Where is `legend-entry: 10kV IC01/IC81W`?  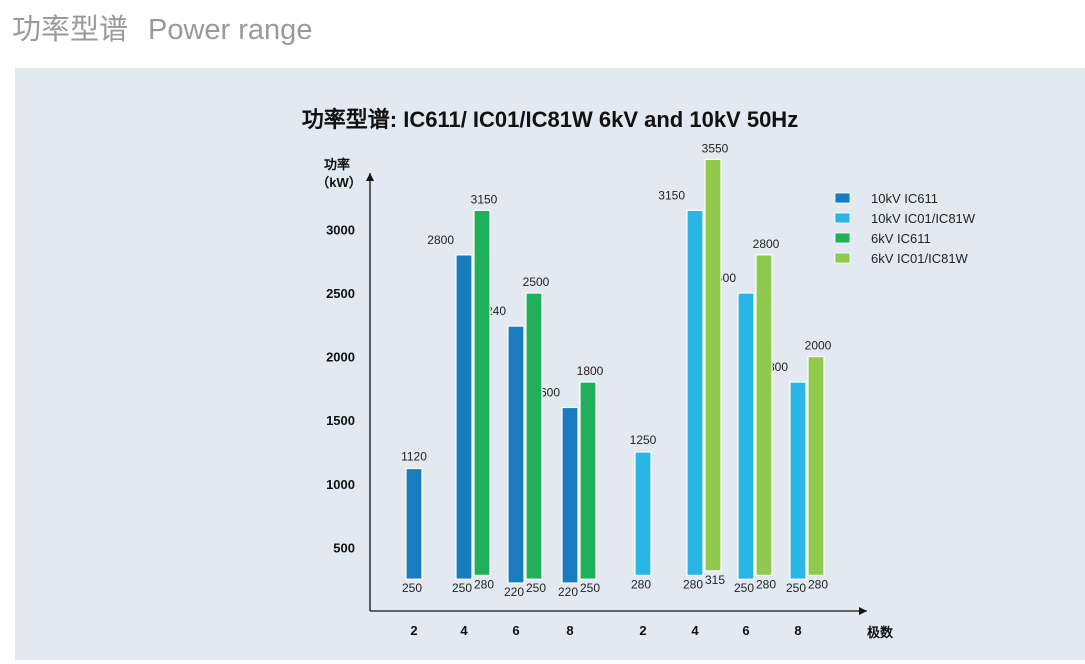 legend-entry: 10kV IC01/IC81W is located at coordinates (923, 218).